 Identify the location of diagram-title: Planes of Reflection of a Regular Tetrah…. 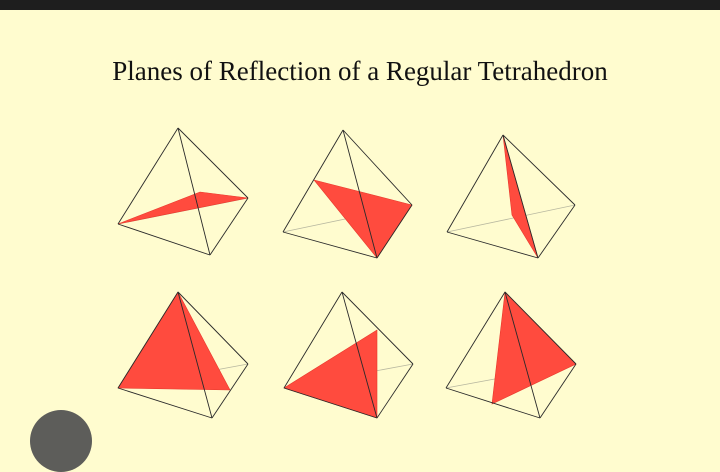
(360, 71).